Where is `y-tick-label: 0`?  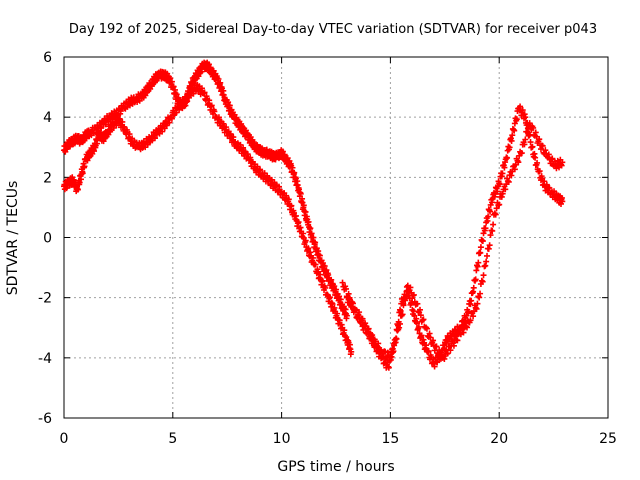 y-tick-label: 0 is located at coordinates (47, 239).